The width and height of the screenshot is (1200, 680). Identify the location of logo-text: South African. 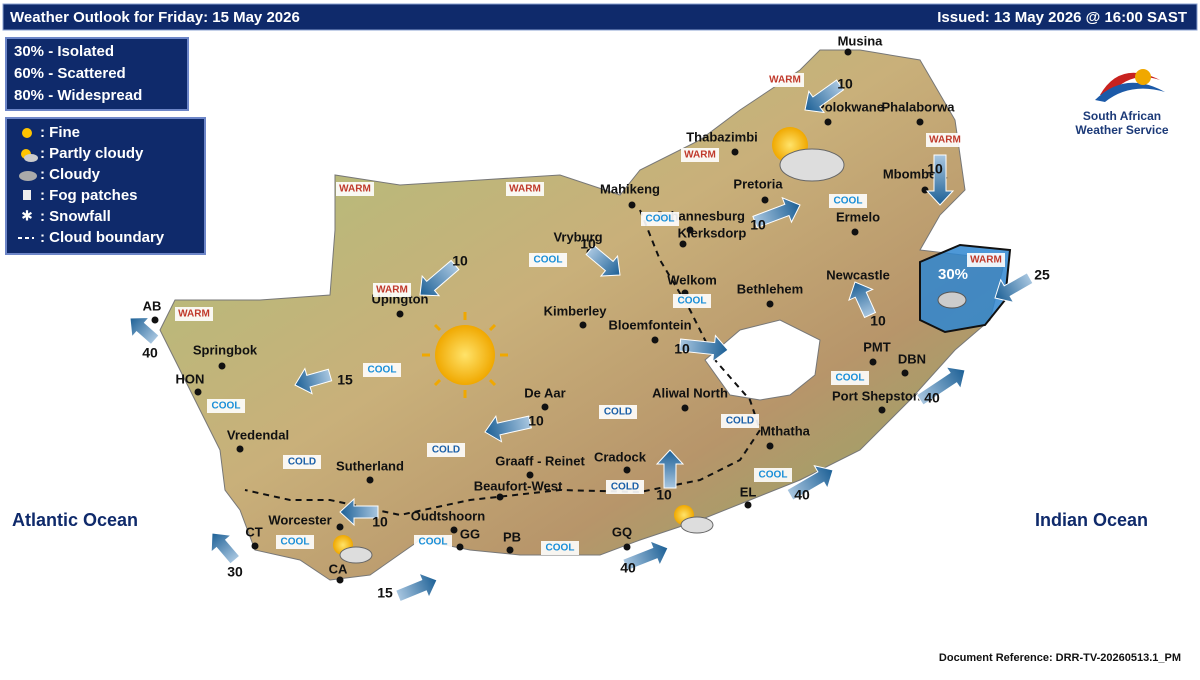
(1122, 116).